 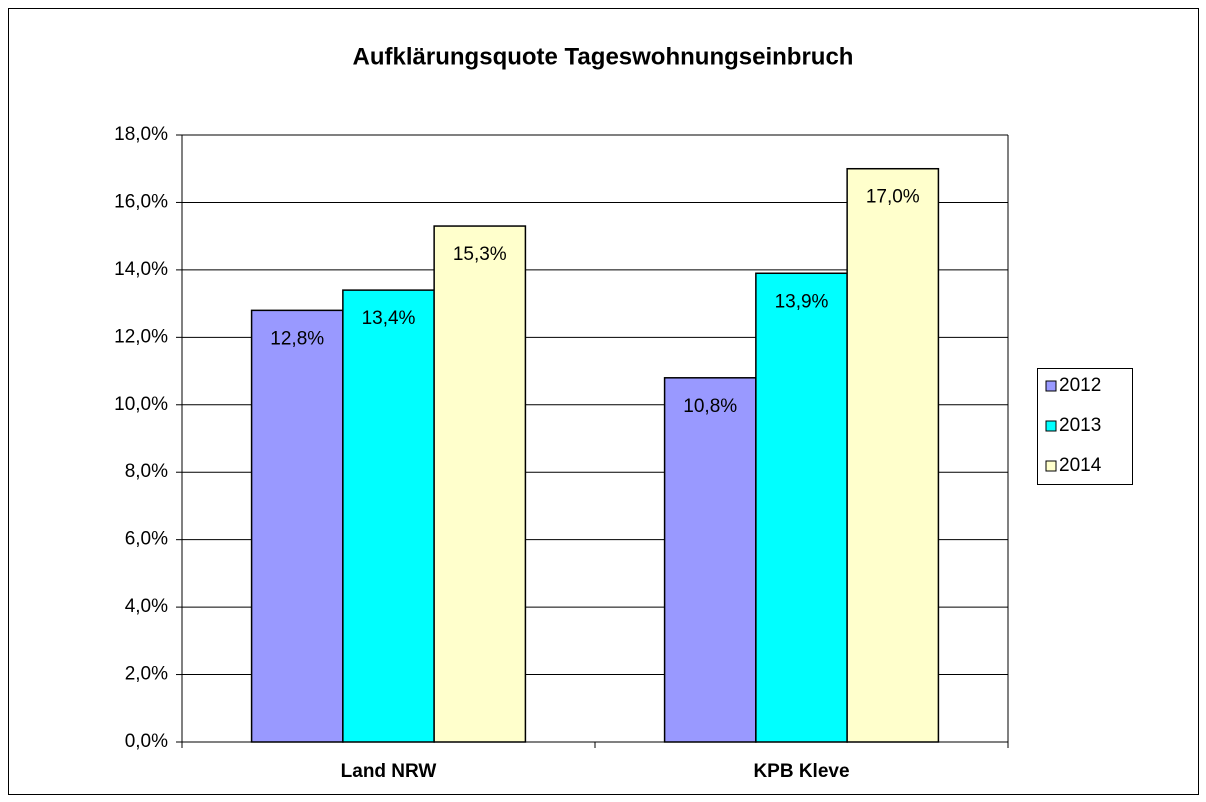 I want to click on data-label: 10,8%, so click(x=710, y=406).